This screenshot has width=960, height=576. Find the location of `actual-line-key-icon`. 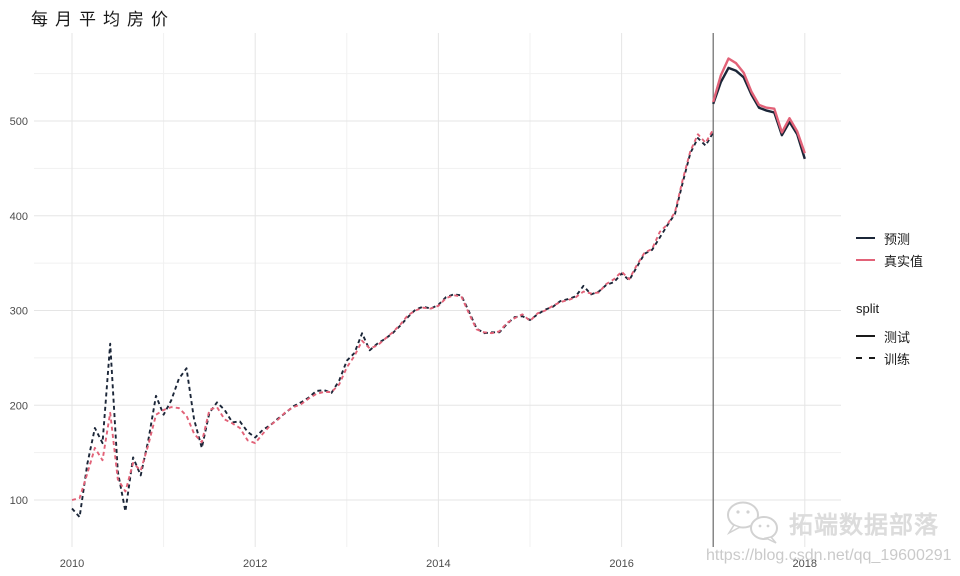

actual-line-key-icon is located at coordinates (865, 260).